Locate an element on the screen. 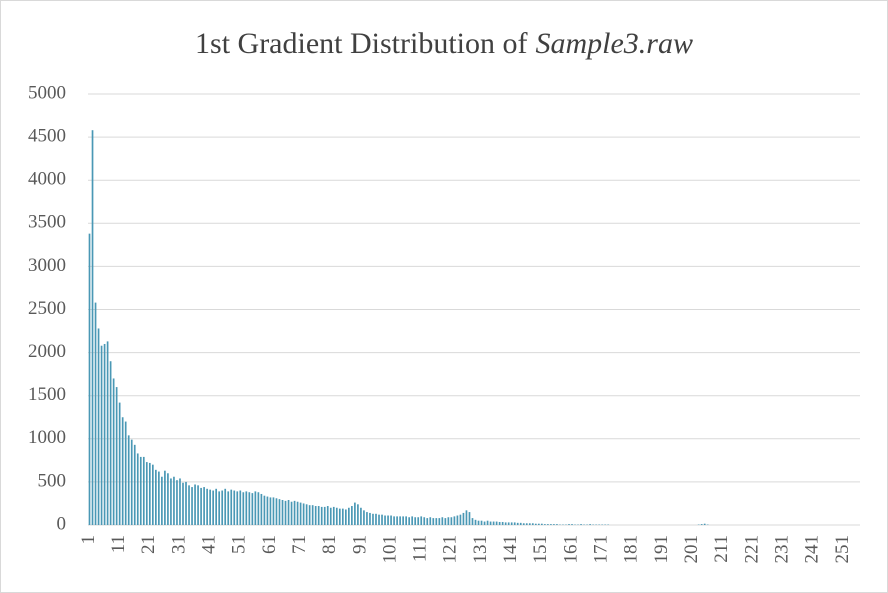  y-tick-label: 4000 is located at coordinates (47, 179).